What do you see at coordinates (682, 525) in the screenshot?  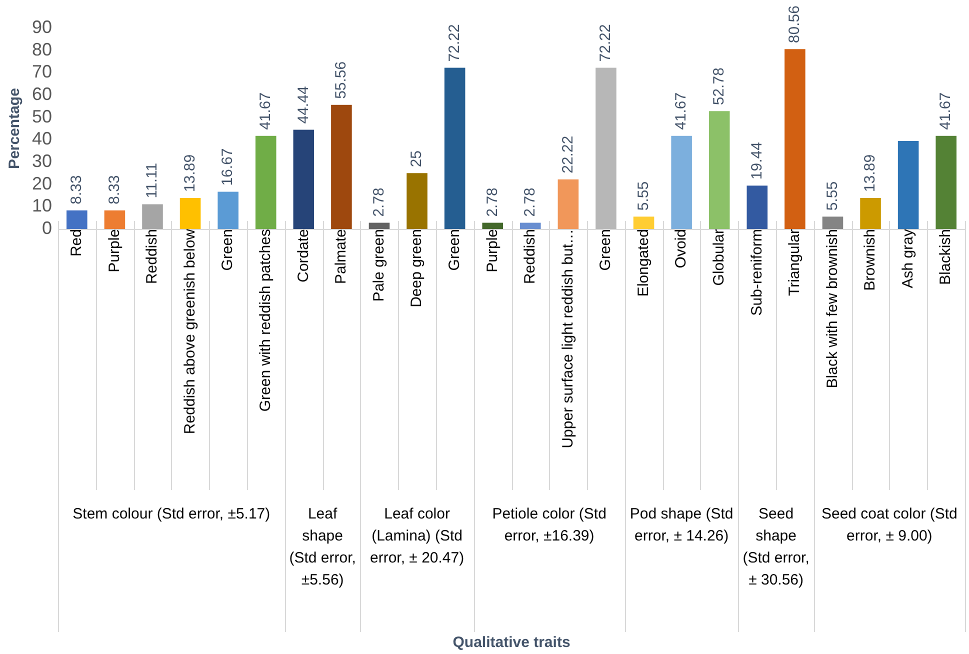 I see `text: Pod shape (Std error, ± 14.26)` at bounding box center [682, 525].